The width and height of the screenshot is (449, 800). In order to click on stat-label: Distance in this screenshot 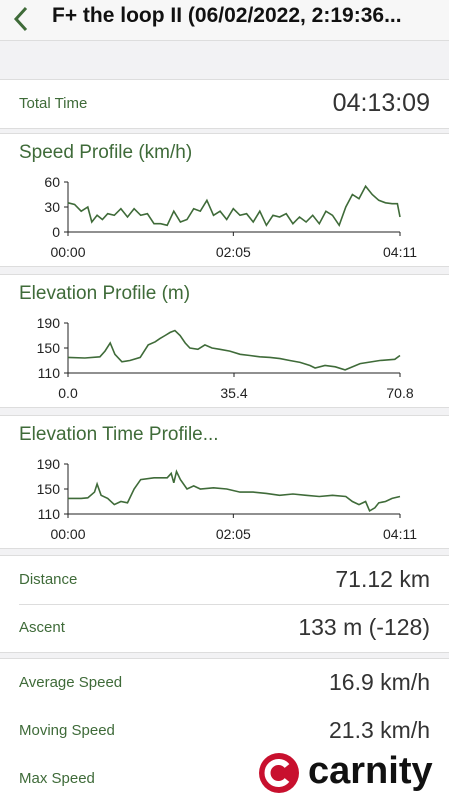, I will do `click(48, 579)`.